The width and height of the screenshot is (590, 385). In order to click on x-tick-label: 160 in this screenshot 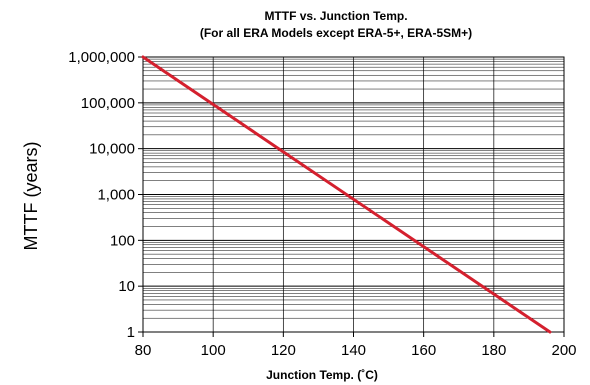, I will do `click(423, 350)`.